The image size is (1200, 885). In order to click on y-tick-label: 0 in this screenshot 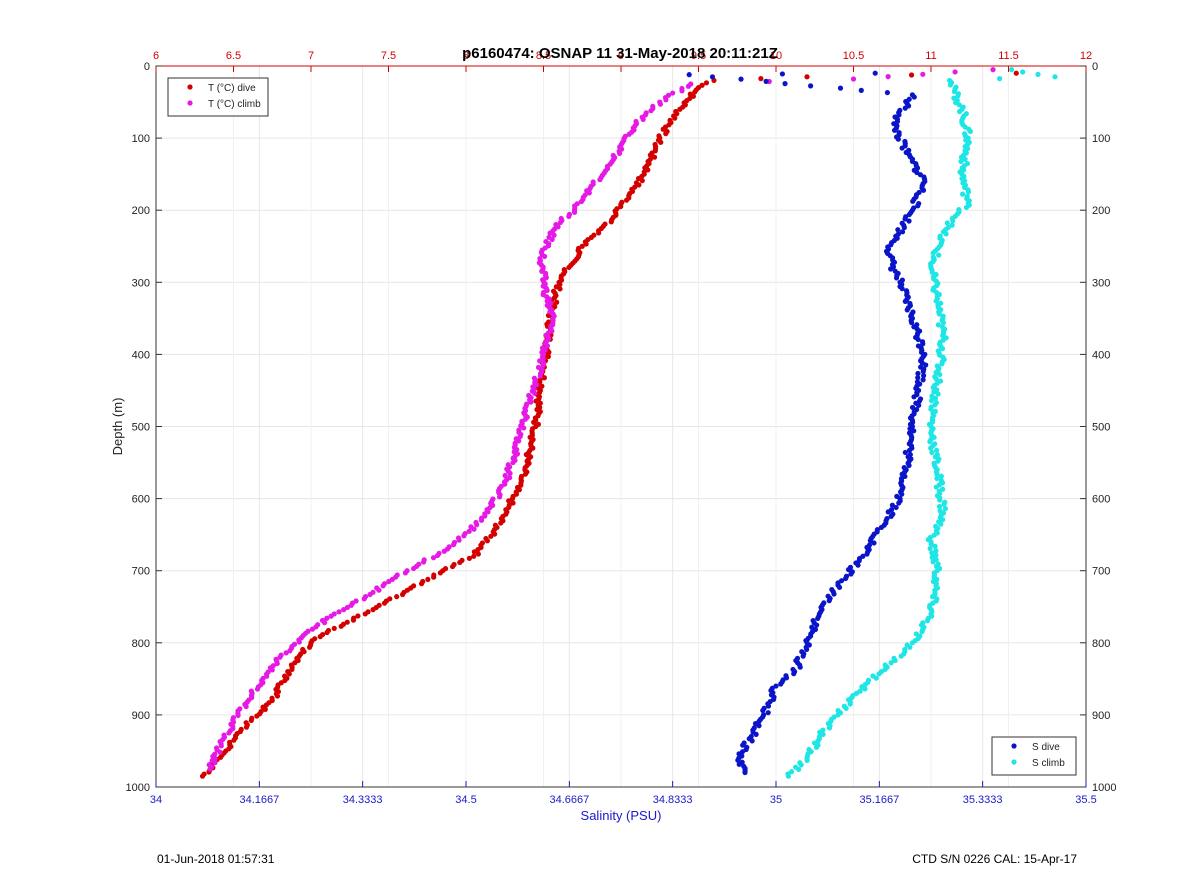, I will do `click(147, 67)`.